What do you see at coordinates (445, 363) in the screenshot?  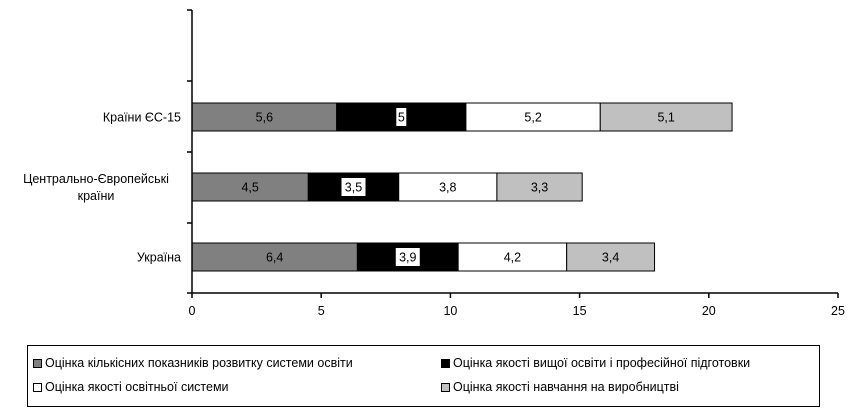 I see `legend-swatch-black` at bounding box center [445, 363].